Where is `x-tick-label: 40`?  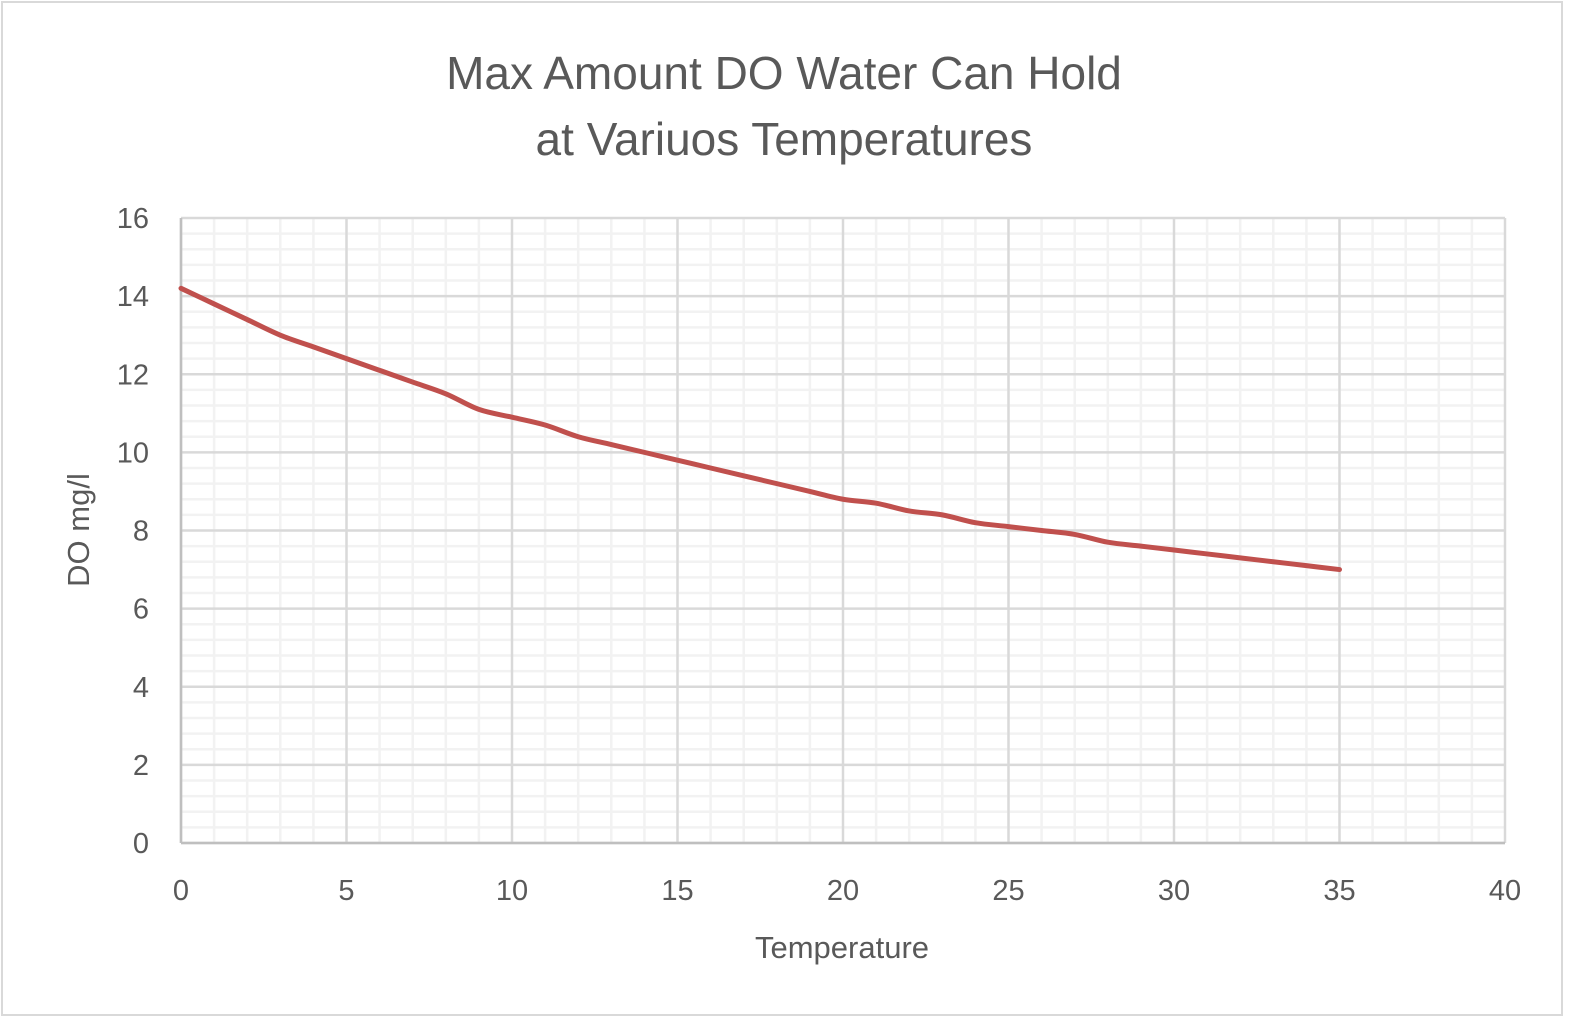
x-tick-label: 40 is located at coordinates (1505, 891).